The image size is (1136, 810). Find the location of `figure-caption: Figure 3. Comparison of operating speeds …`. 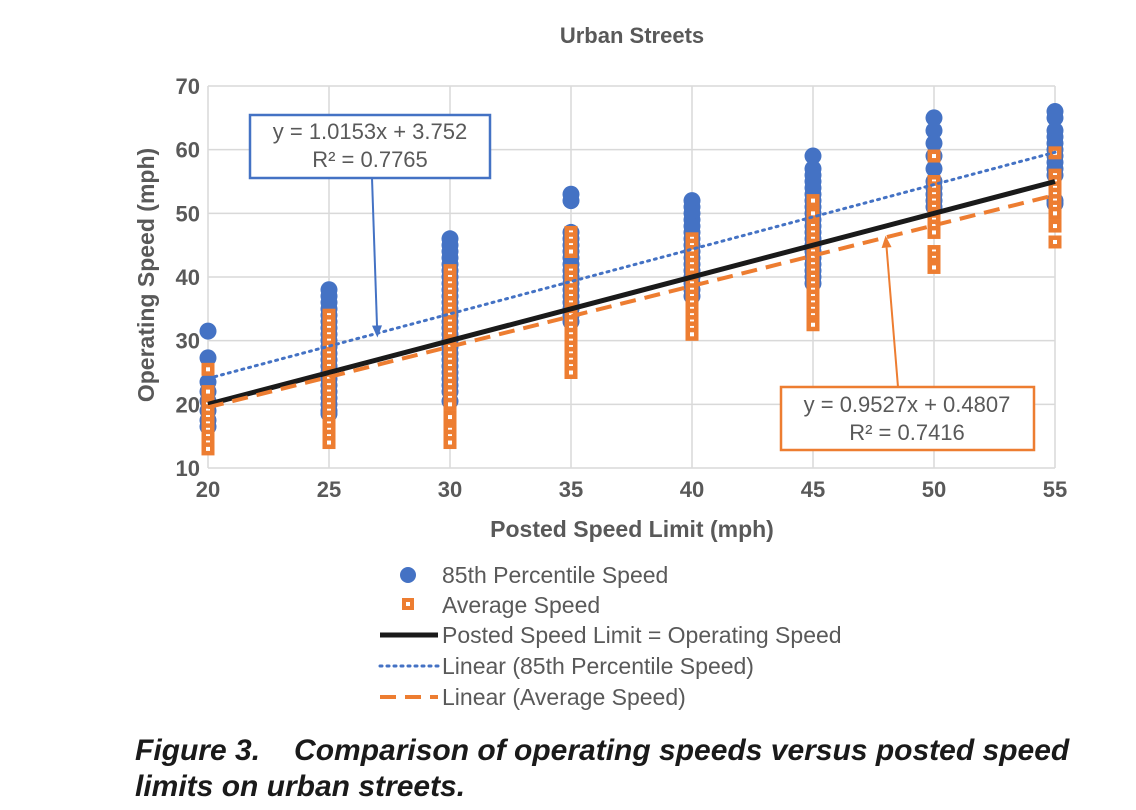

figure-caption: Figure 3. Comparison of operating speeds … is located at coordinates (615, 769).